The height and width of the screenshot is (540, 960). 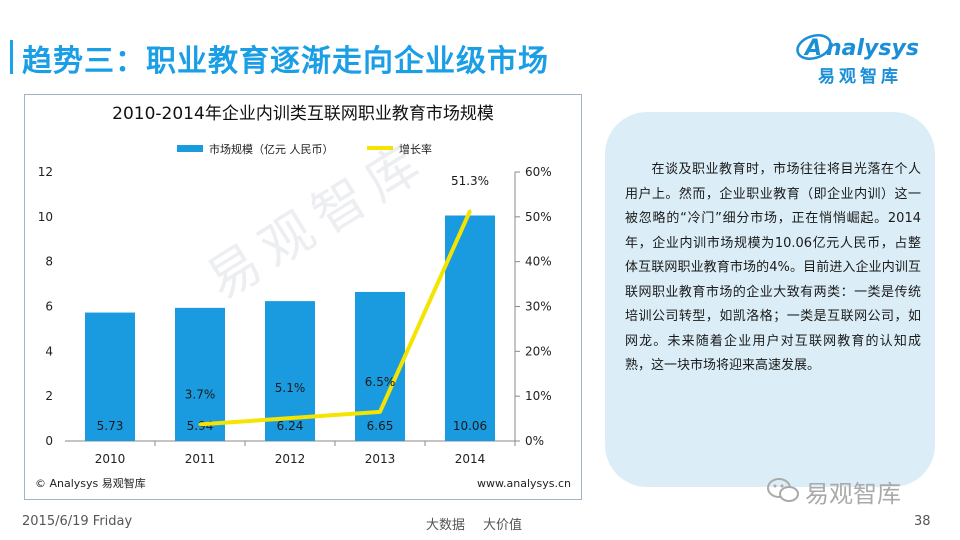 What do you see at coordinates (872, 48) in the screenshot?
I see `logo-wordmark: nalysys` at bounding box center [872, 48].